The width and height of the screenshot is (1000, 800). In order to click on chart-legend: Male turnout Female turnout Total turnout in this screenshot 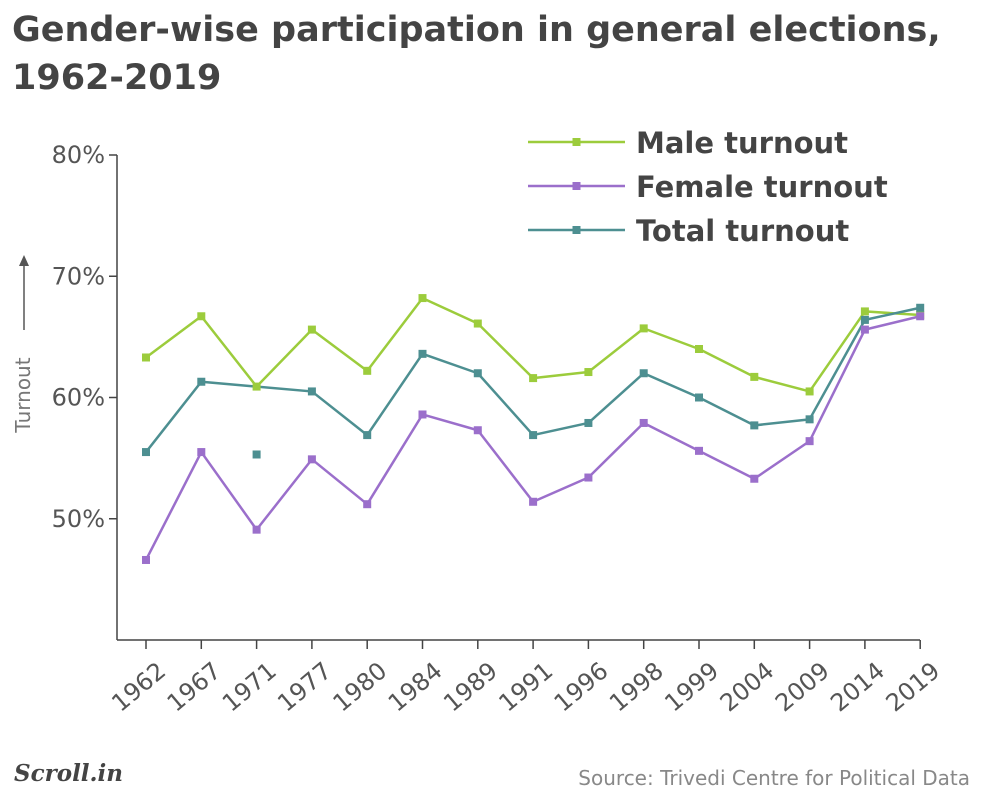, I will do `click(708, 187)`.